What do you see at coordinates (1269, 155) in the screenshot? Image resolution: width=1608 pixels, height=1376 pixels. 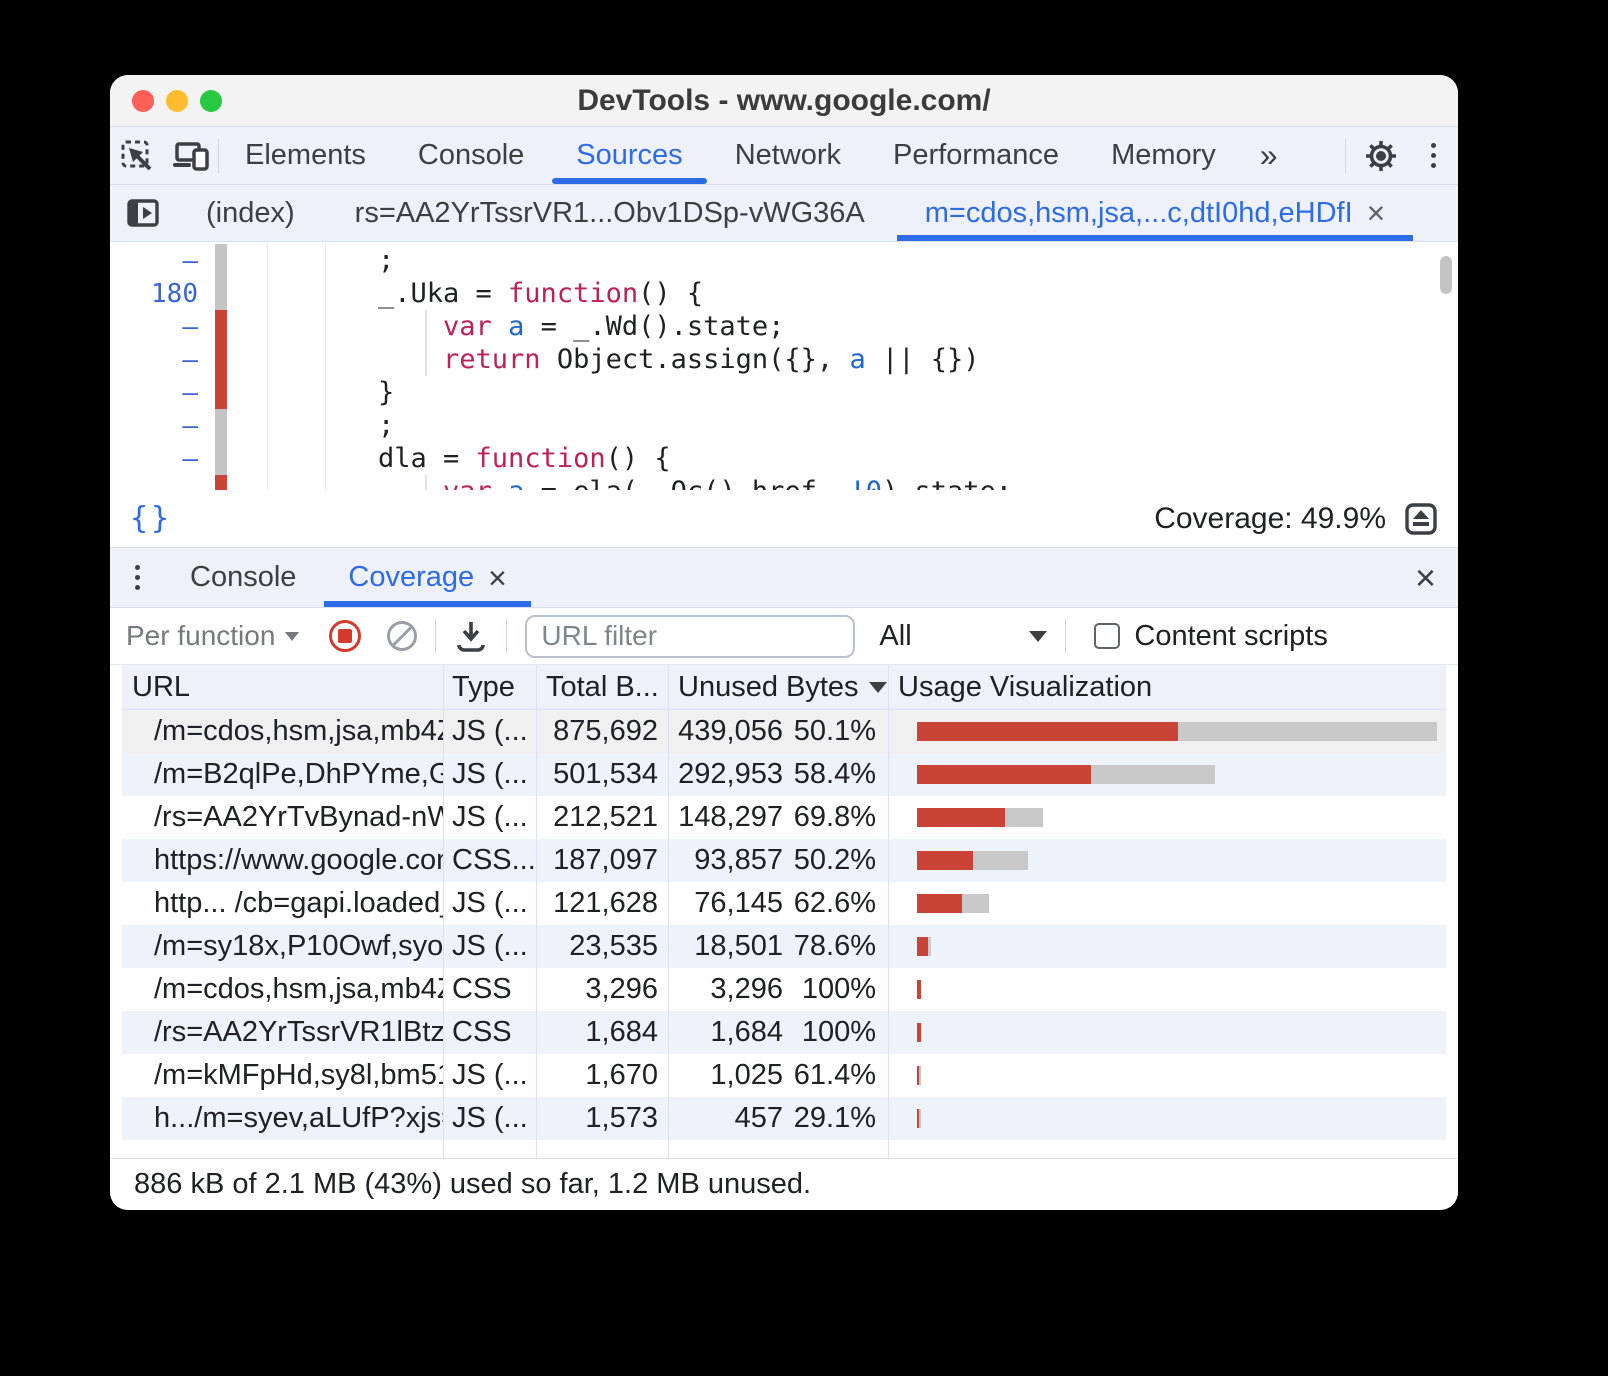 I see `more-panels-button: »` at bounding box center [1269, 155].